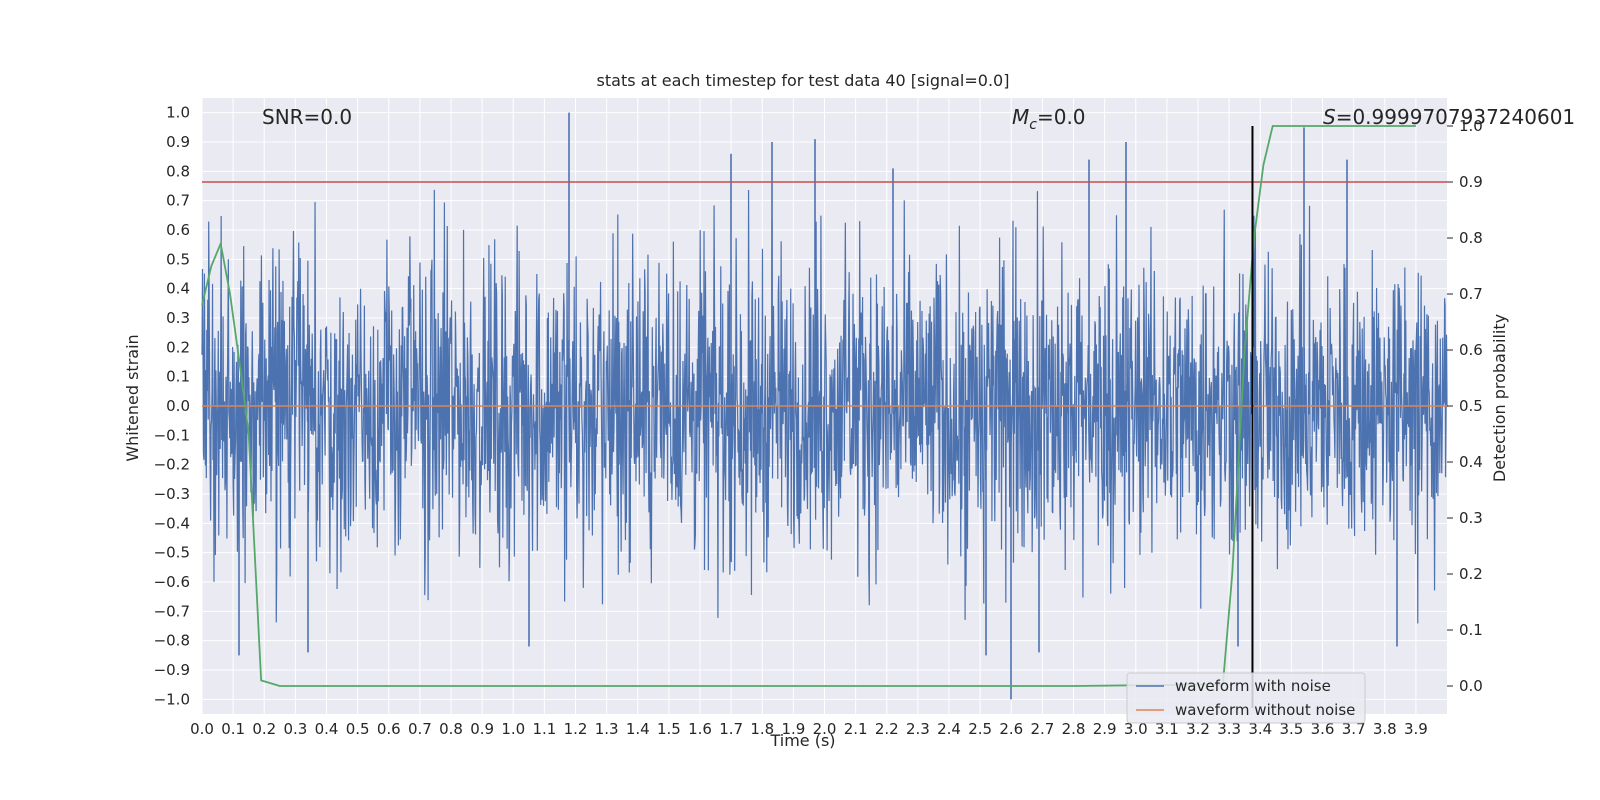  Describe the element at coordinates (949, 729) in the screenshot. I see `x-tick-label: 2.4` at that location.